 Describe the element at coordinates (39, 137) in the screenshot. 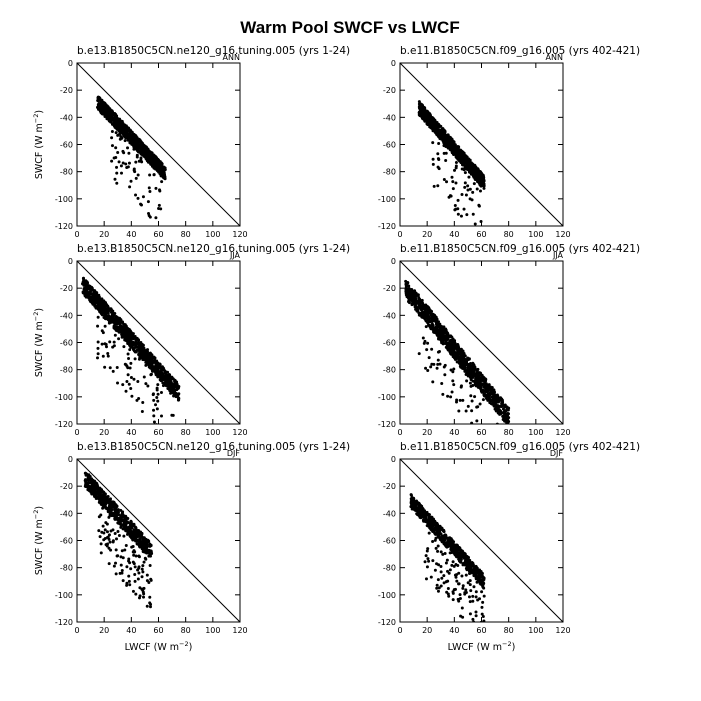

I see `y-axis-unit: (W m` at that location.